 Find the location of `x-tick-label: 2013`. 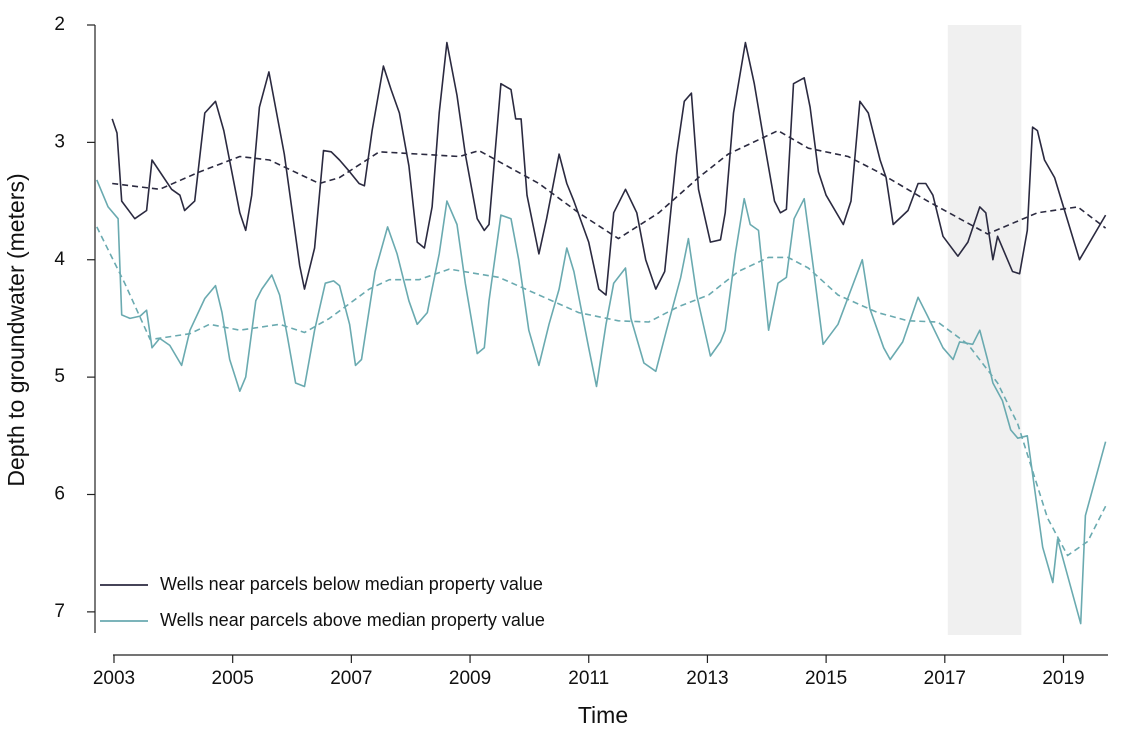

x-tick-label: 2013 is located at coordinates (707, 678).